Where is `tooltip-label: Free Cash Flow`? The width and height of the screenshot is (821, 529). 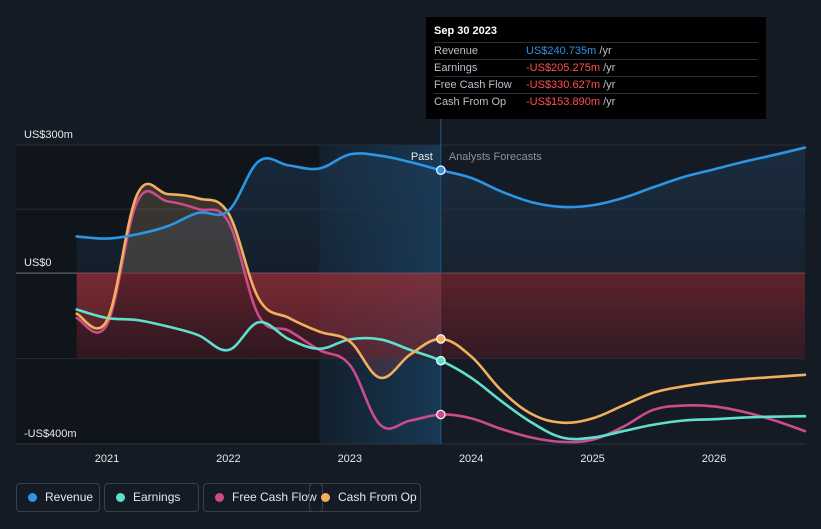 tooltip-label: Free Cash Flow is located at coordinates (473, 85).